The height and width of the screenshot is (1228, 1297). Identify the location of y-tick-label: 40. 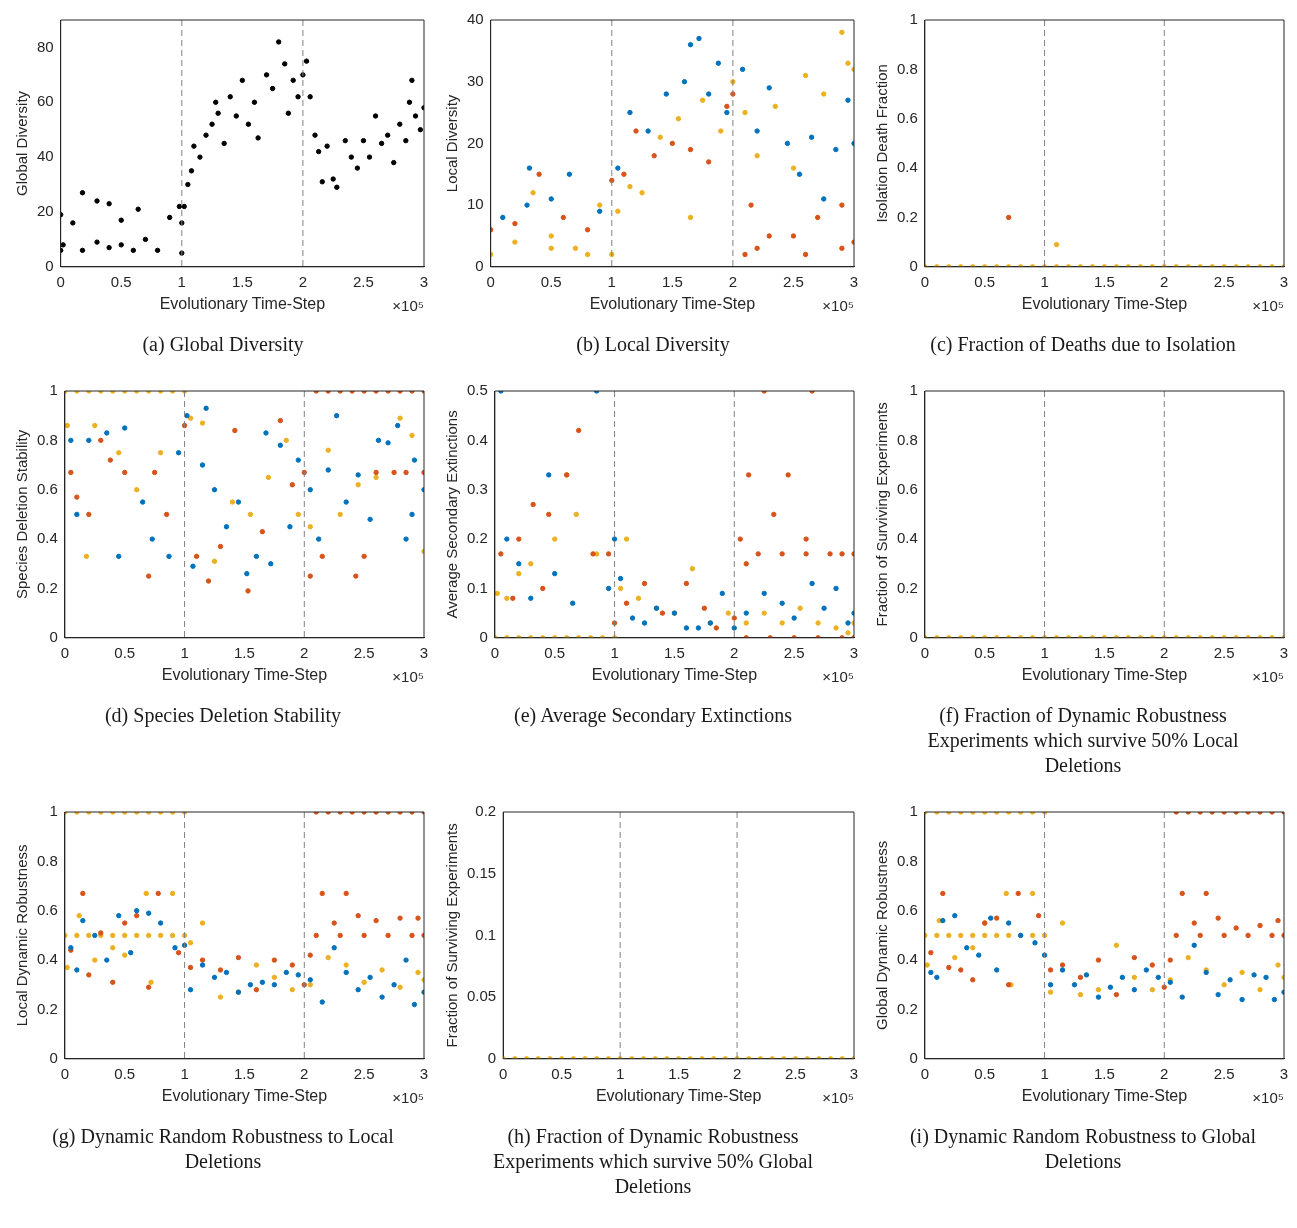
(475, 19).